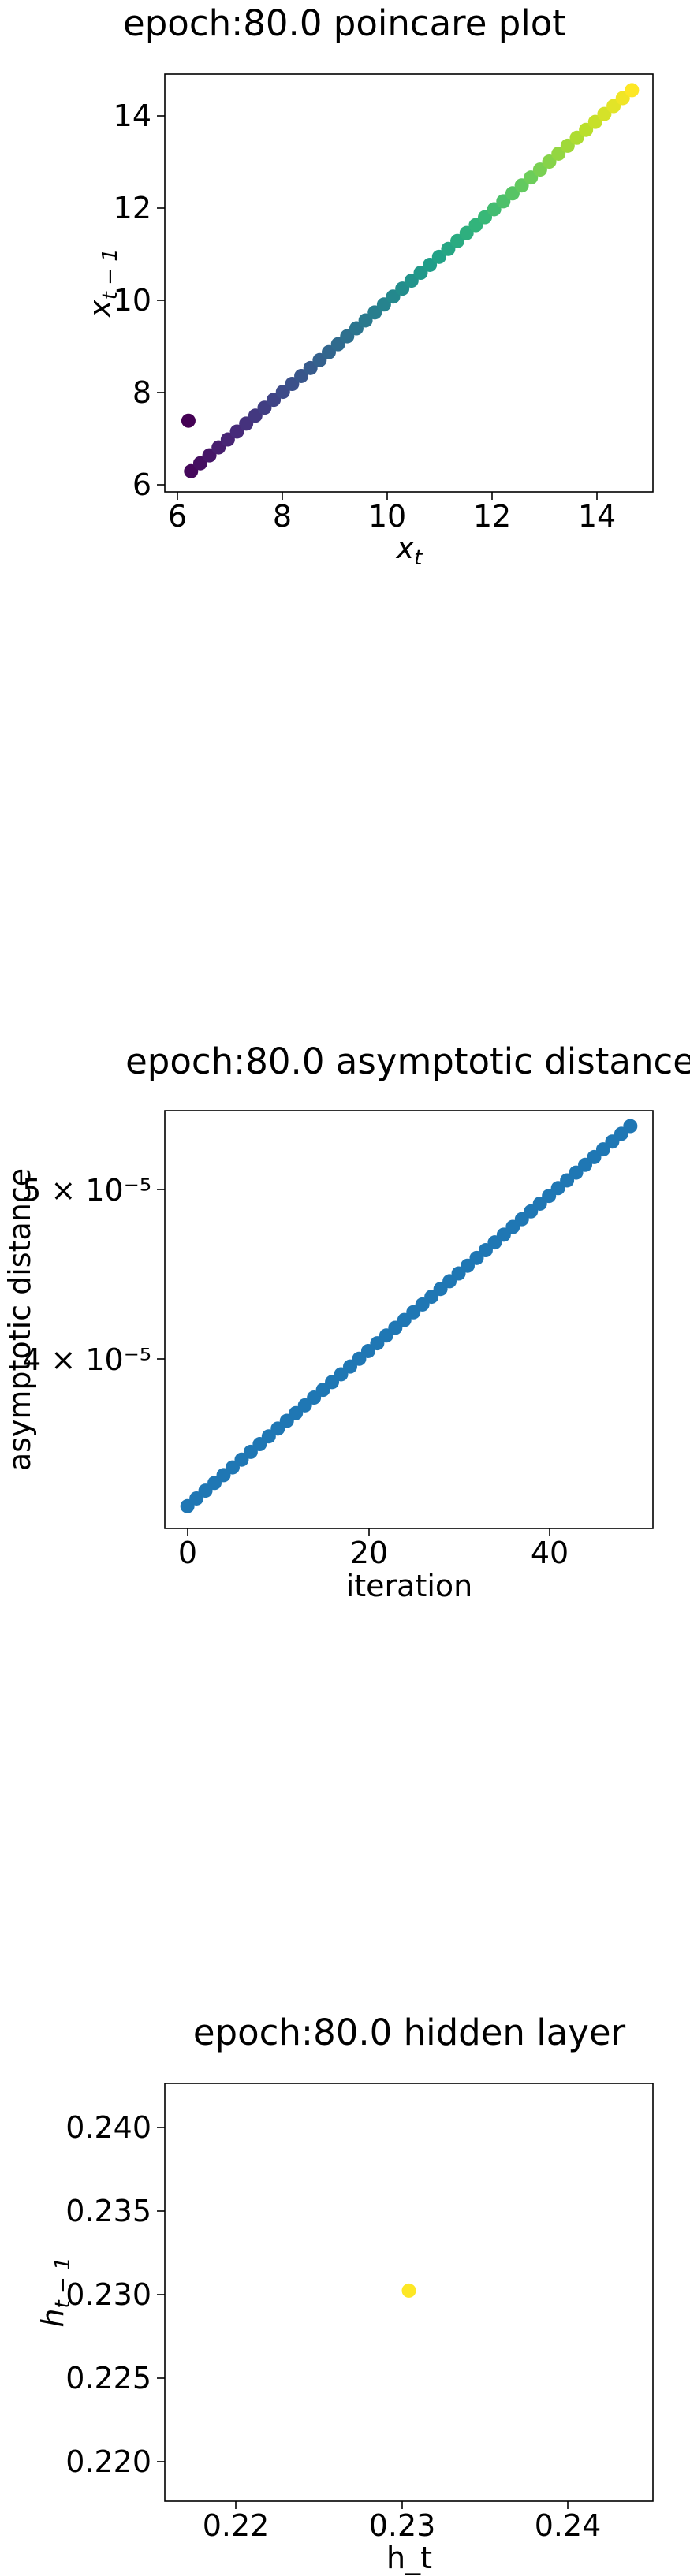 This screenshot has width=690, height=2576. What do you see at coordinates (409, 2558) in the screenshot?
I see `hidden-layer-x-label: h_t` at bounding box center [409, 2558].